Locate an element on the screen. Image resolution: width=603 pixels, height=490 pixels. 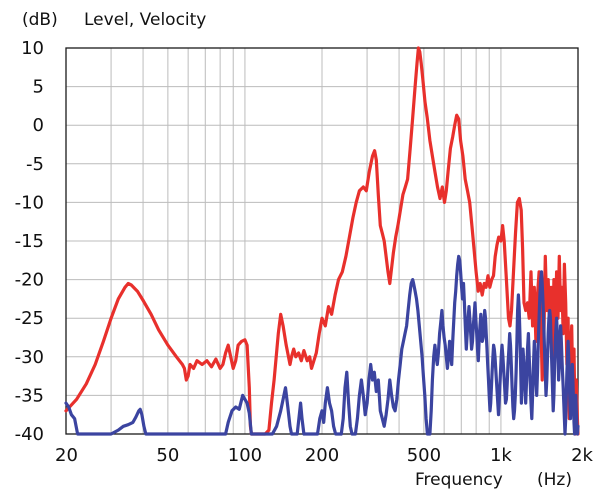
x-tick-label: 1k is located at coordinates (501, 455).